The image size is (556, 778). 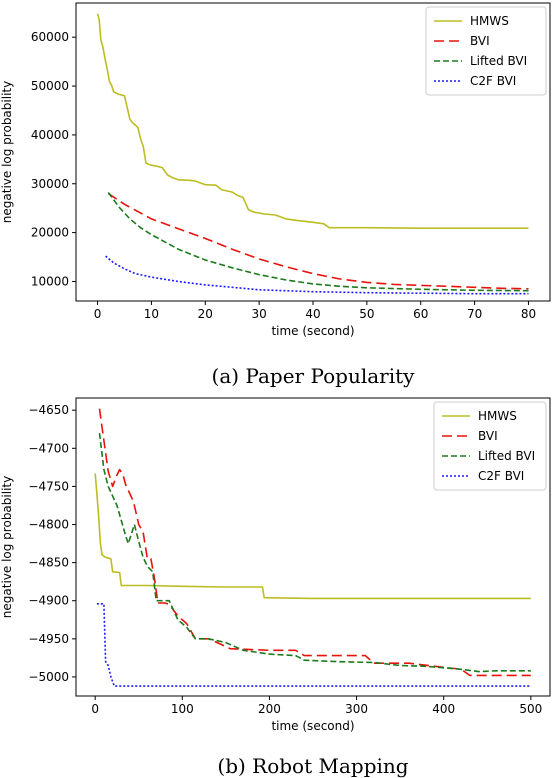 What do you see at coordinates (50, 184) in the screenshot?
I see `y-tick-label: 30000` at bounding box center [50, 184].